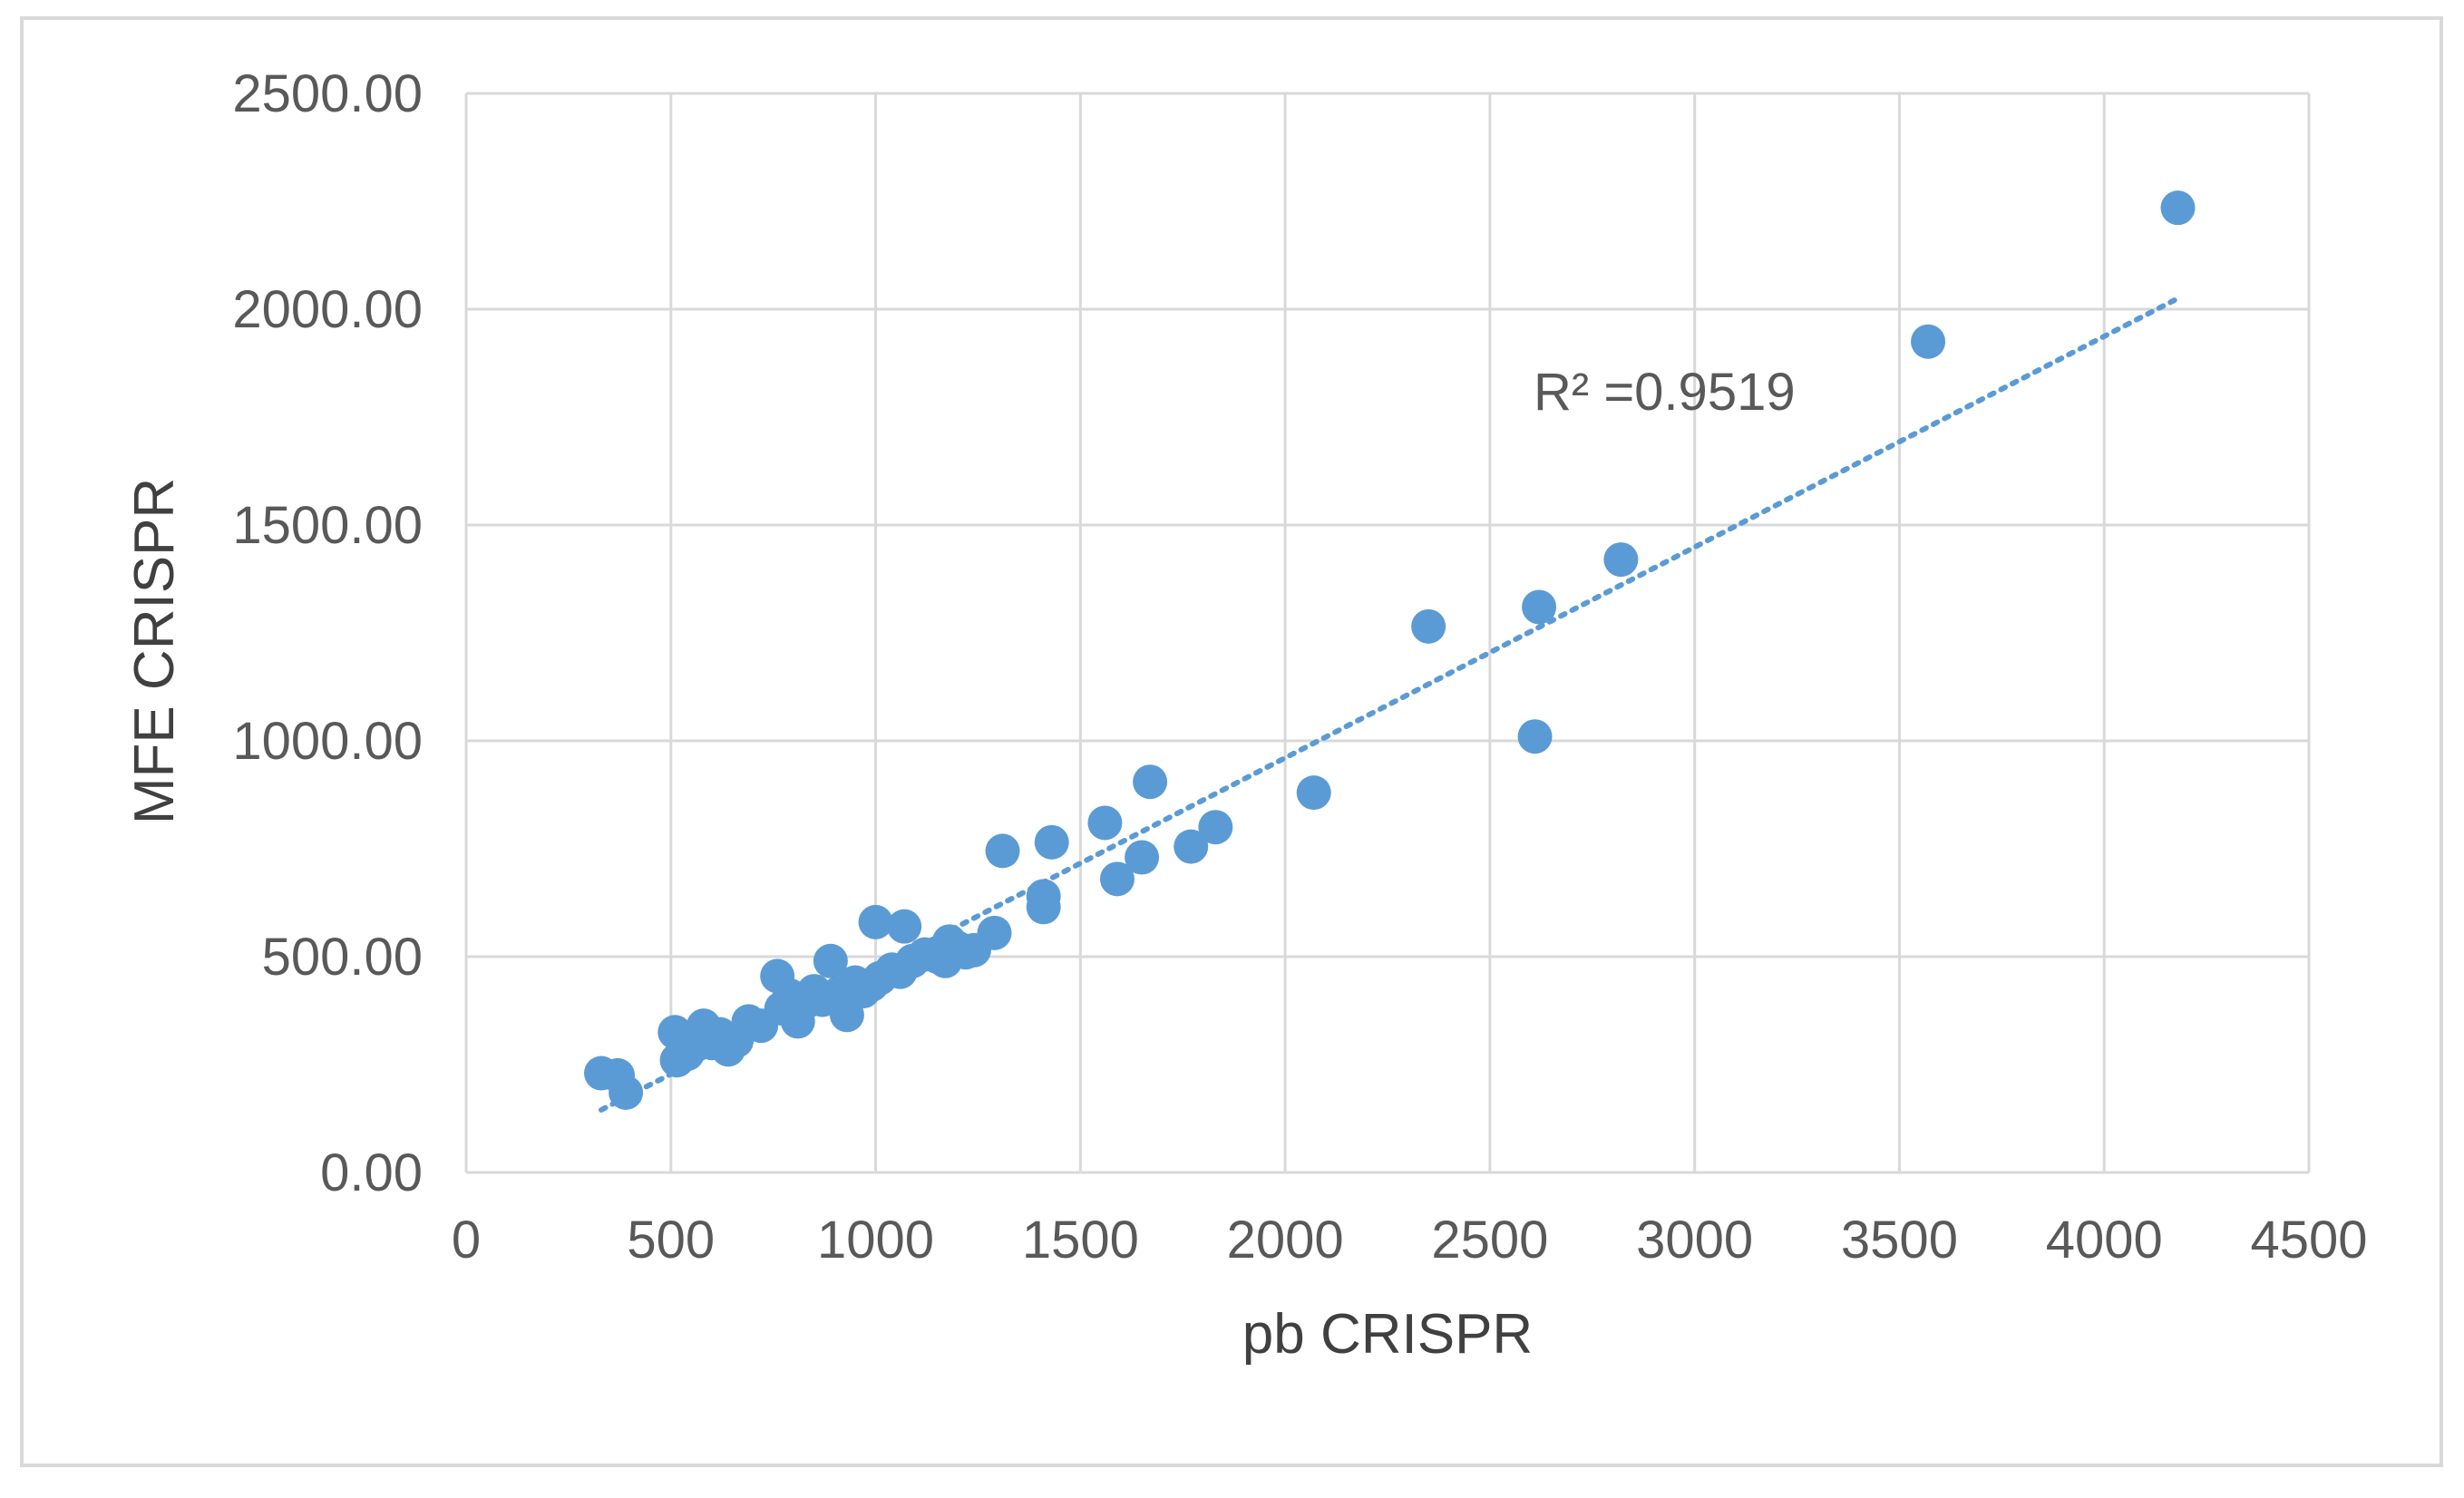  What do you see at coordinates (327, 525) in the screenshot?
I see `y-tick-label: 1500.00` at bounding box center [327, 525].